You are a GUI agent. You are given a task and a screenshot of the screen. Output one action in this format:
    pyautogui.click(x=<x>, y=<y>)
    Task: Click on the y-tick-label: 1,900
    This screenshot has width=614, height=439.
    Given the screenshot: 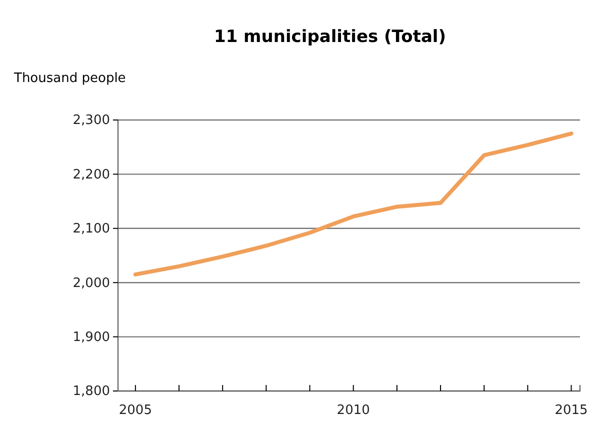 What is the action you would take?
    pyautogui.click(x=91, y=337)
    